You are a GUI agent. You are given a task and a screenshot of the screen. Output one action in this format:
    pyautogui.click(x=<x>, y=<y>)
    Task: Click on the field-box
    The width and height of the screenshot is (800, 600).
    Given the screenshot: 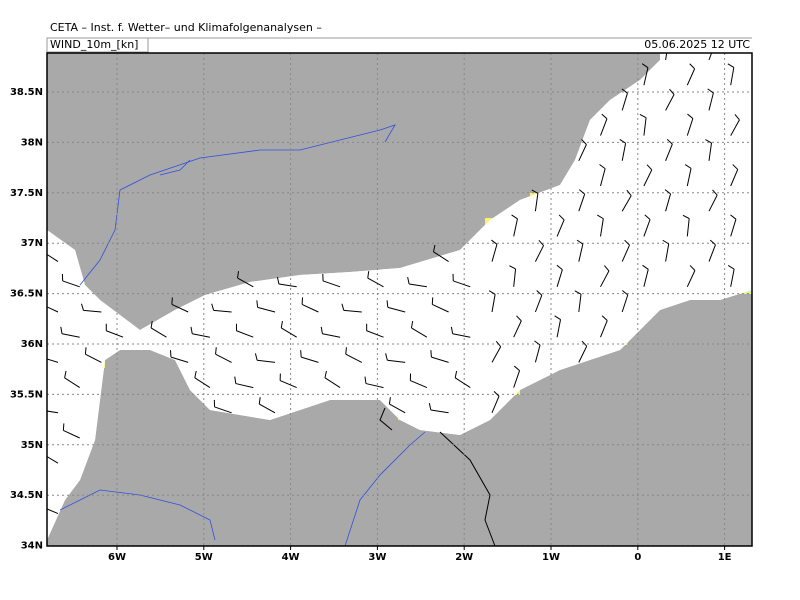 What is the action you would take?
    pyautogui.click(x=97, y=45)
    